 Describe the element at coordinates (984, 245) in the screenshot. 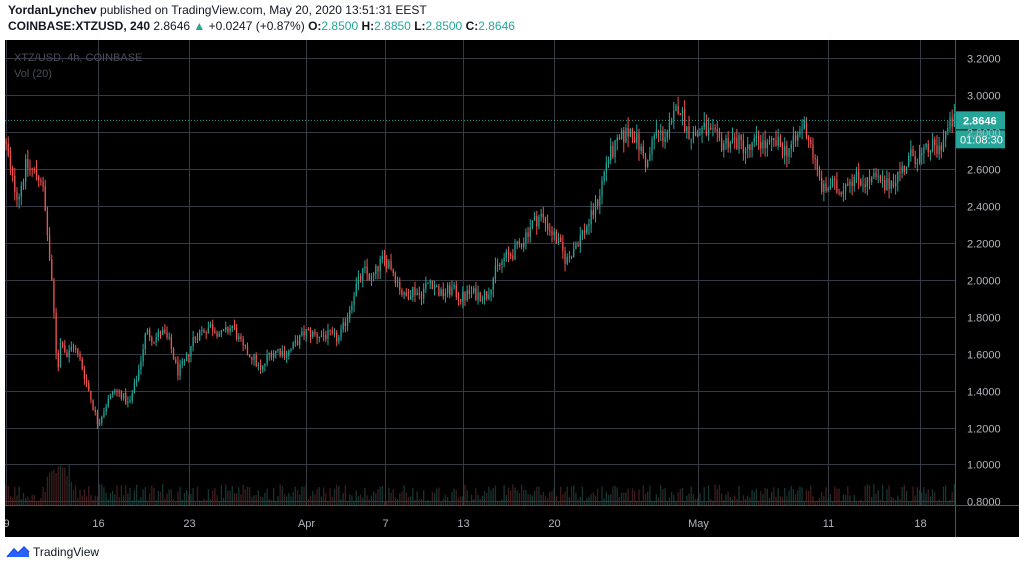

I see `price-tick-label: 2.2000` at that location.